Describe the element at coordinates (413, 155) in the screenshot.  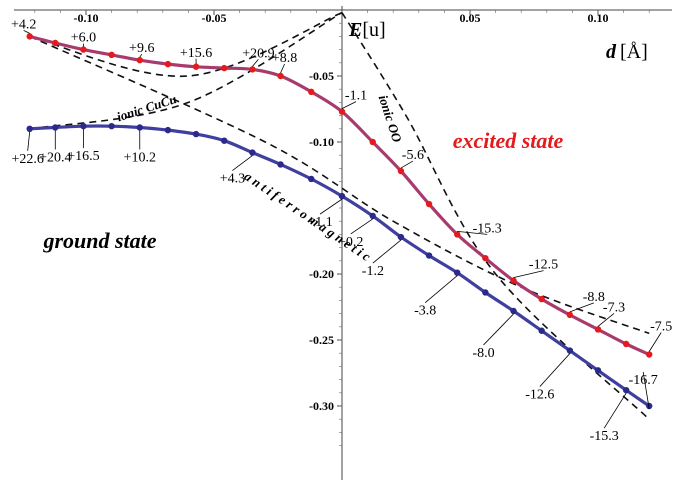
I see `annotation-excited: -5.6` at that location.